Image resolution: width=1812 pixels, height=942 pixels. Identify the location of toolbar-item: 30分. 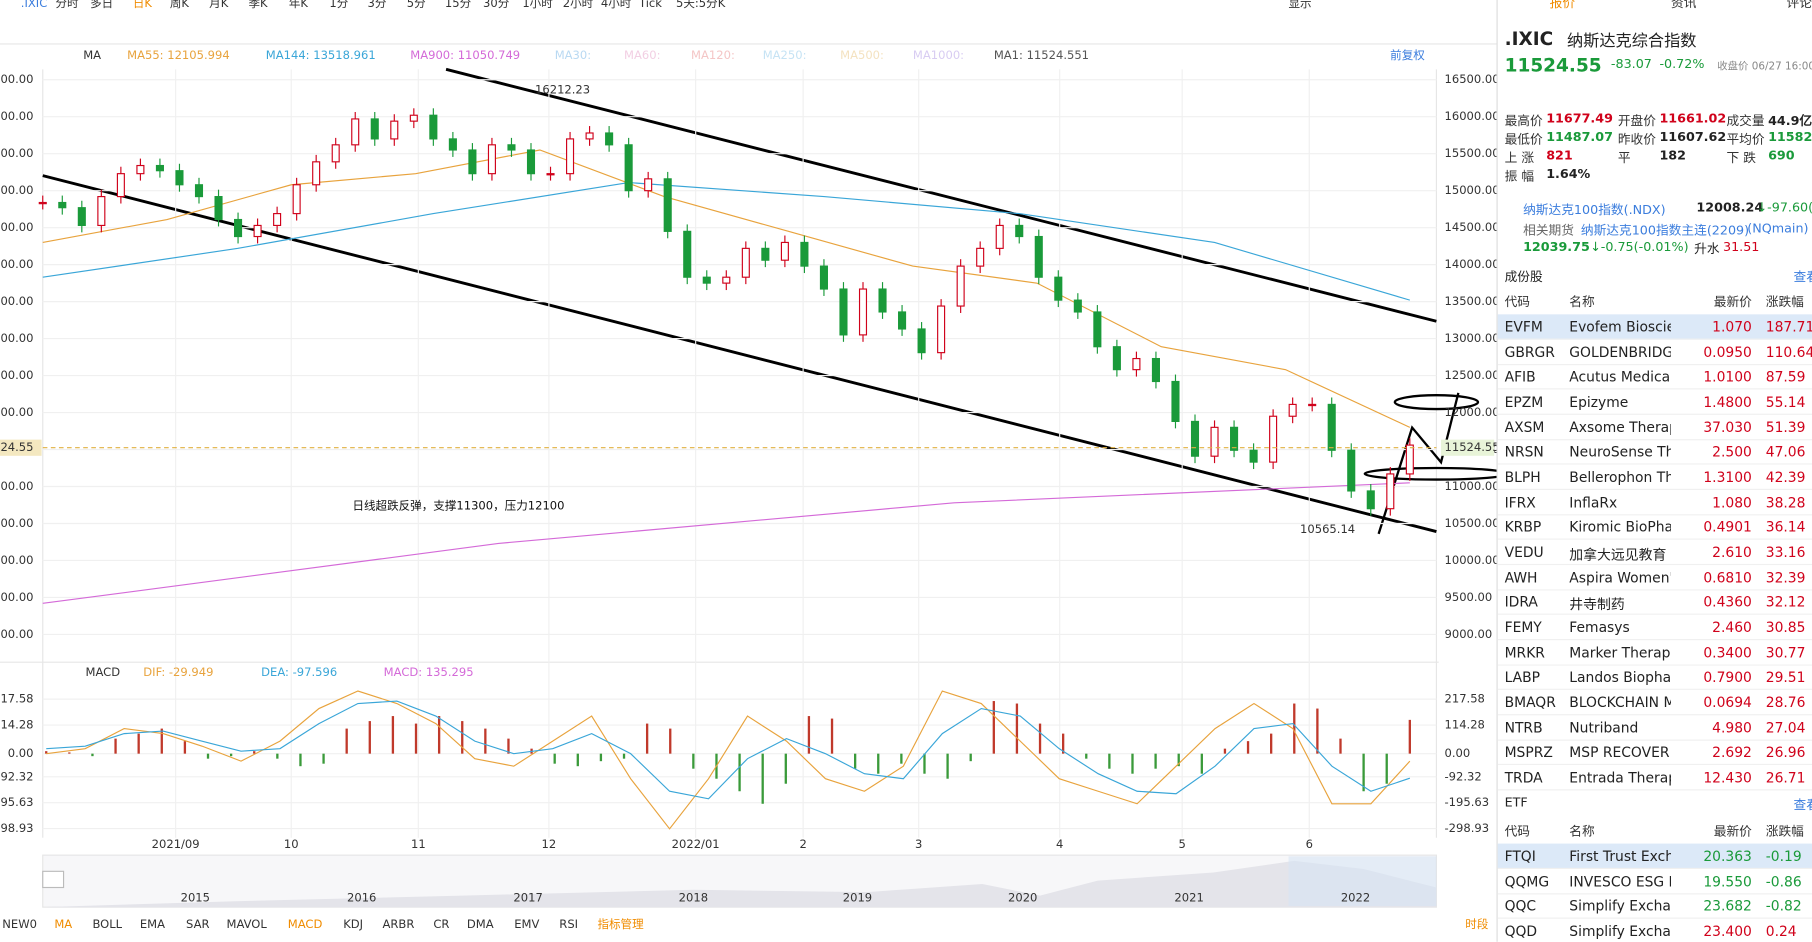
(496, 5).